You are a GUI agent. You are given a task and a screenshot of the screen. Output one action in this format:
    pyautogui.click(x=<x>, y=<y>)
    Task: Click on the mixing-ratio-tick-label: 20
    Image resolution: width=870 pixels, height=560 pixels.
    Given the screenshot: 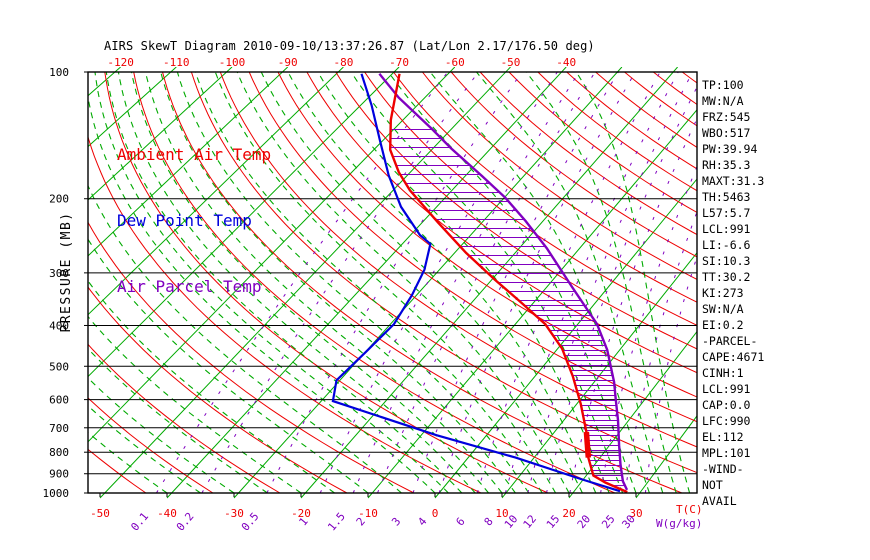 What is the action you would take?
    pyautogui.click(x=584, y=521)
    